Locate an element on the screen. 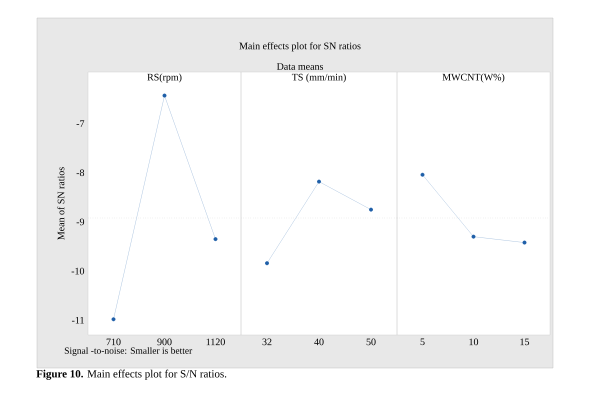 This screenshot has height=396, width=616. x-tick-label: 32 is located at coordinates (267, 342).